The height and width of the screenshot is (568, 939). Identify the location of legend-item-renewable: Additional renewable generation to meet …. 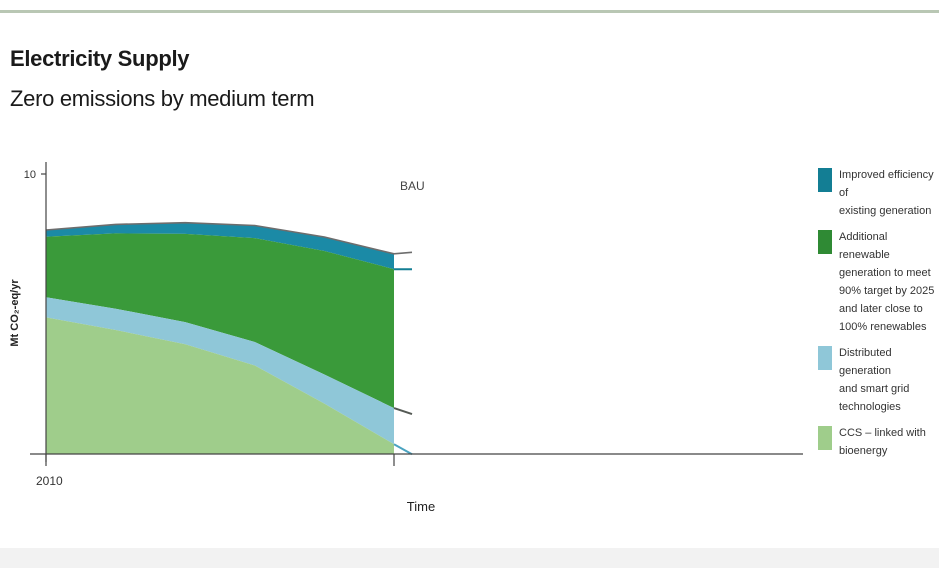
(877, 282).